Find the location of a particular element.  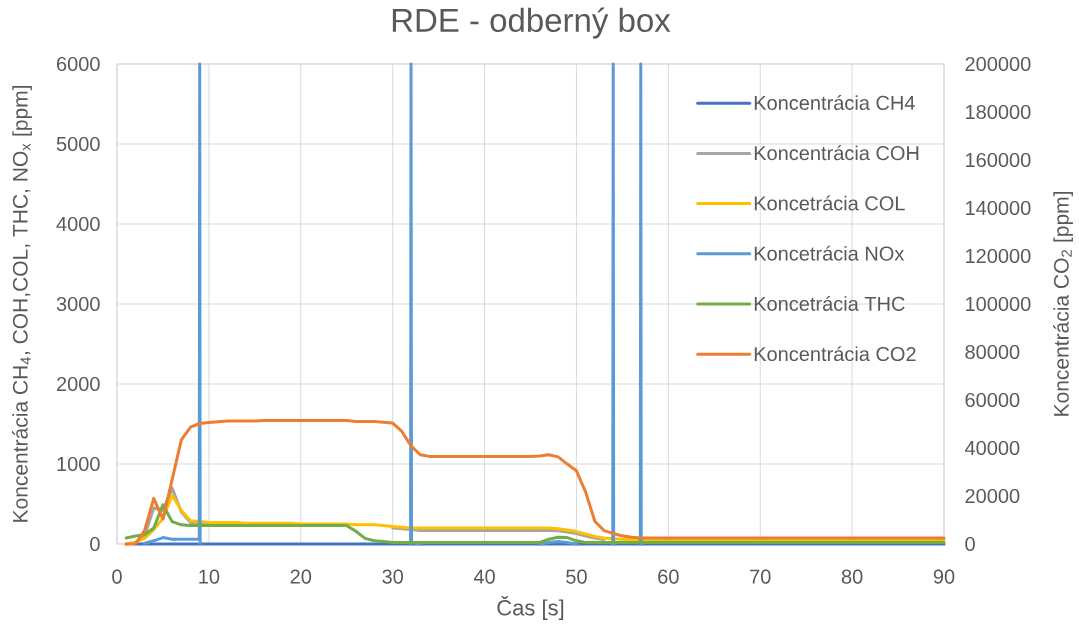

x-tick-label: 60 is located at coordinates (668, 576).